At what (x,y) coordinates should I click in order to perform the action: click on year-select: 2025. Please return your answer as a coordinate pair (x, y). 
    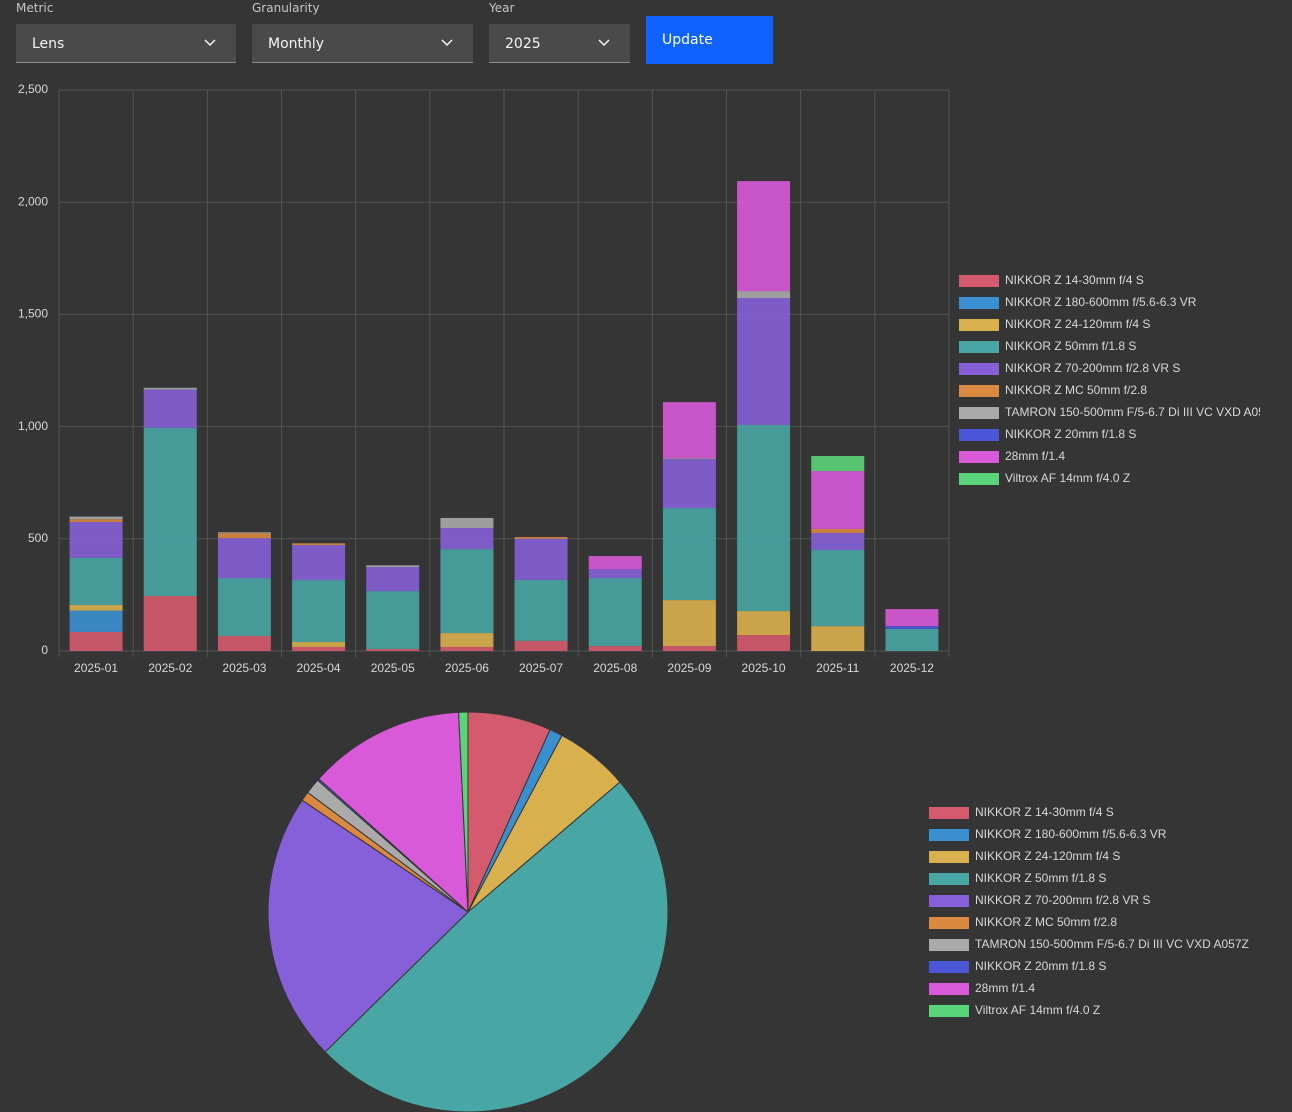
    Looking at the image, I should click on (559, 43).